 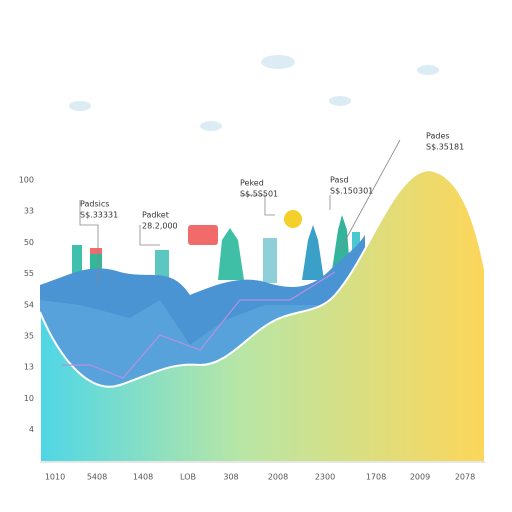 I want to click on callout-title: Padsics, so click(x=94, y=204).